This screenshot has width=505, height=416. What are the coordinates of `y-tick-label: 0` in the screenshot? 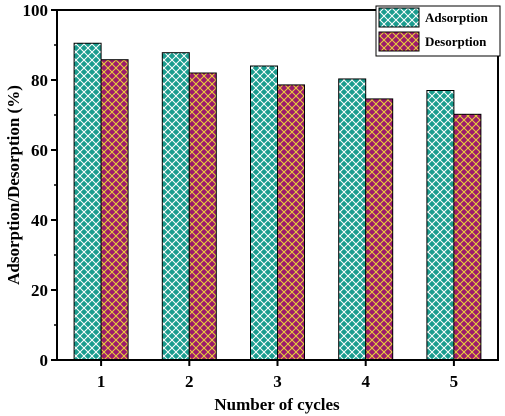 It's located at (44, 360).